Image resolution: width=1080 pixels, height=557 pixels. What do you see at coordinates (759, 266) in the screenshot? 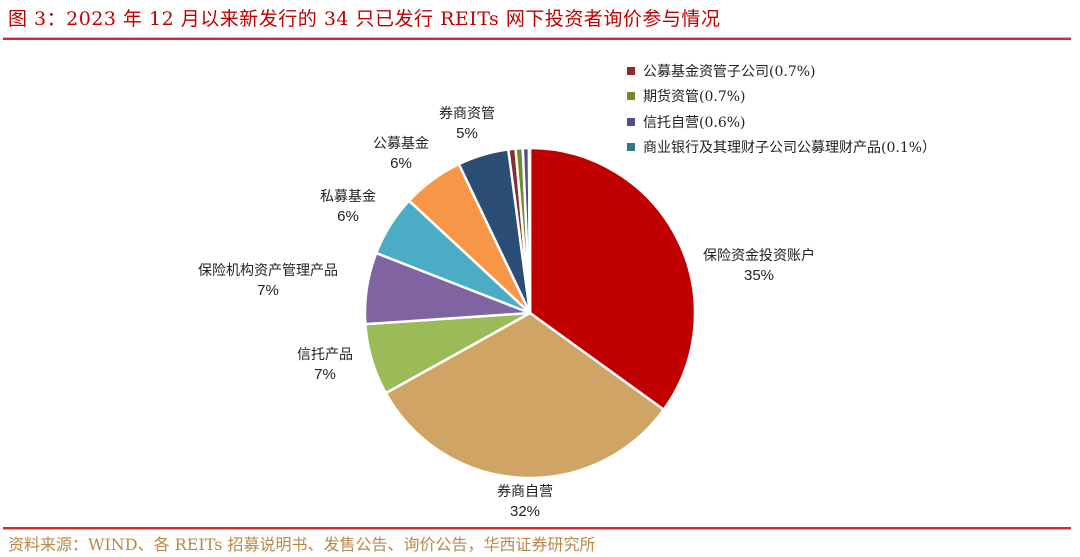
I see `label-insurance-account: 保险资金投资账户 35%` at bounding box center [759, 266].